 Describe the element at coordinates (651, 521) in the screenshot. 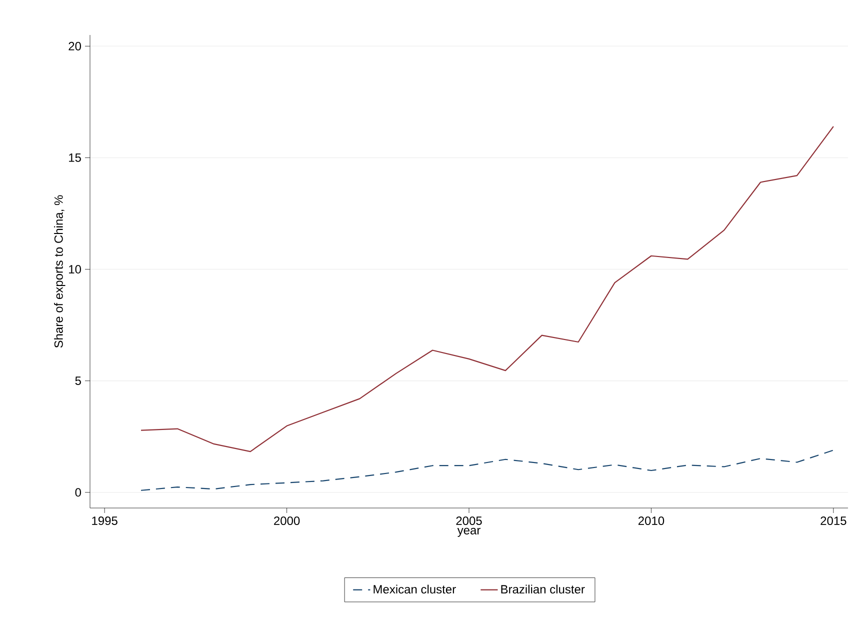

I see `x-tick-label: 2010` at that location.